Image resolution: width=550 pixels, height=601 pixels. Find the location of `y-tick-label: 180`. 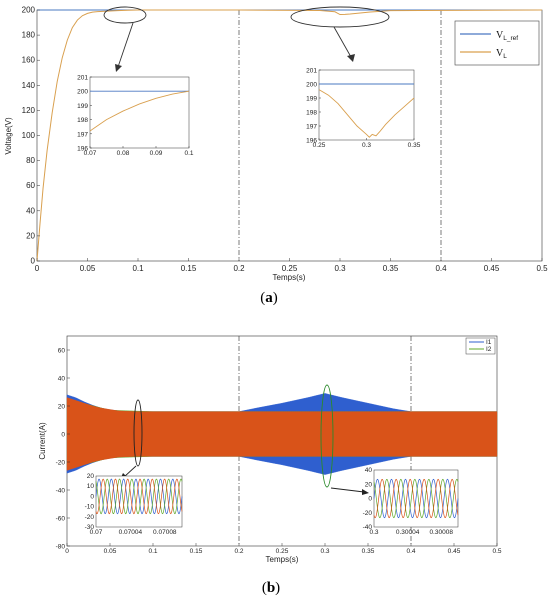

y-tick-label: 180 is located at coordinates (29, 35).